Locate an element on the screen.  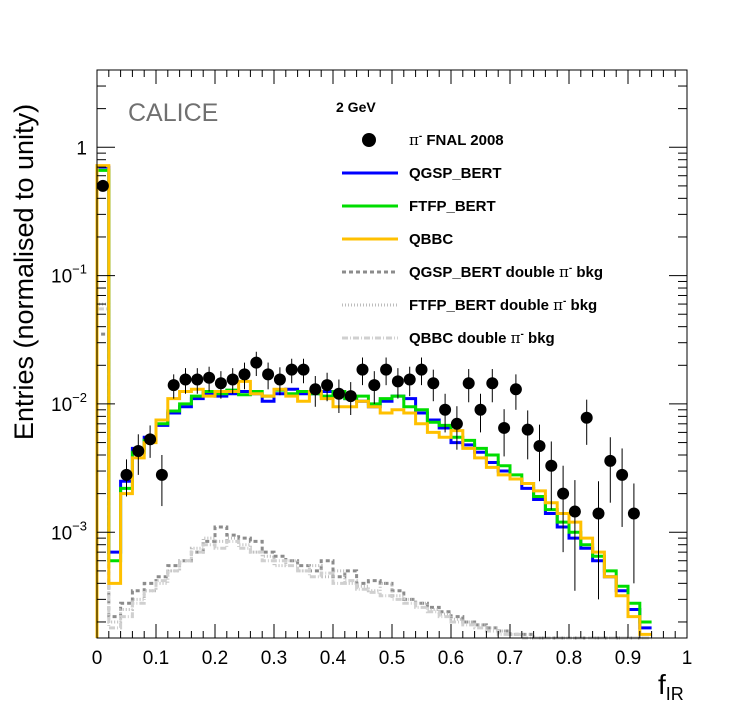
legend-entry: QGSP_BERT double π- bkg is located at coordinates (472, 272).